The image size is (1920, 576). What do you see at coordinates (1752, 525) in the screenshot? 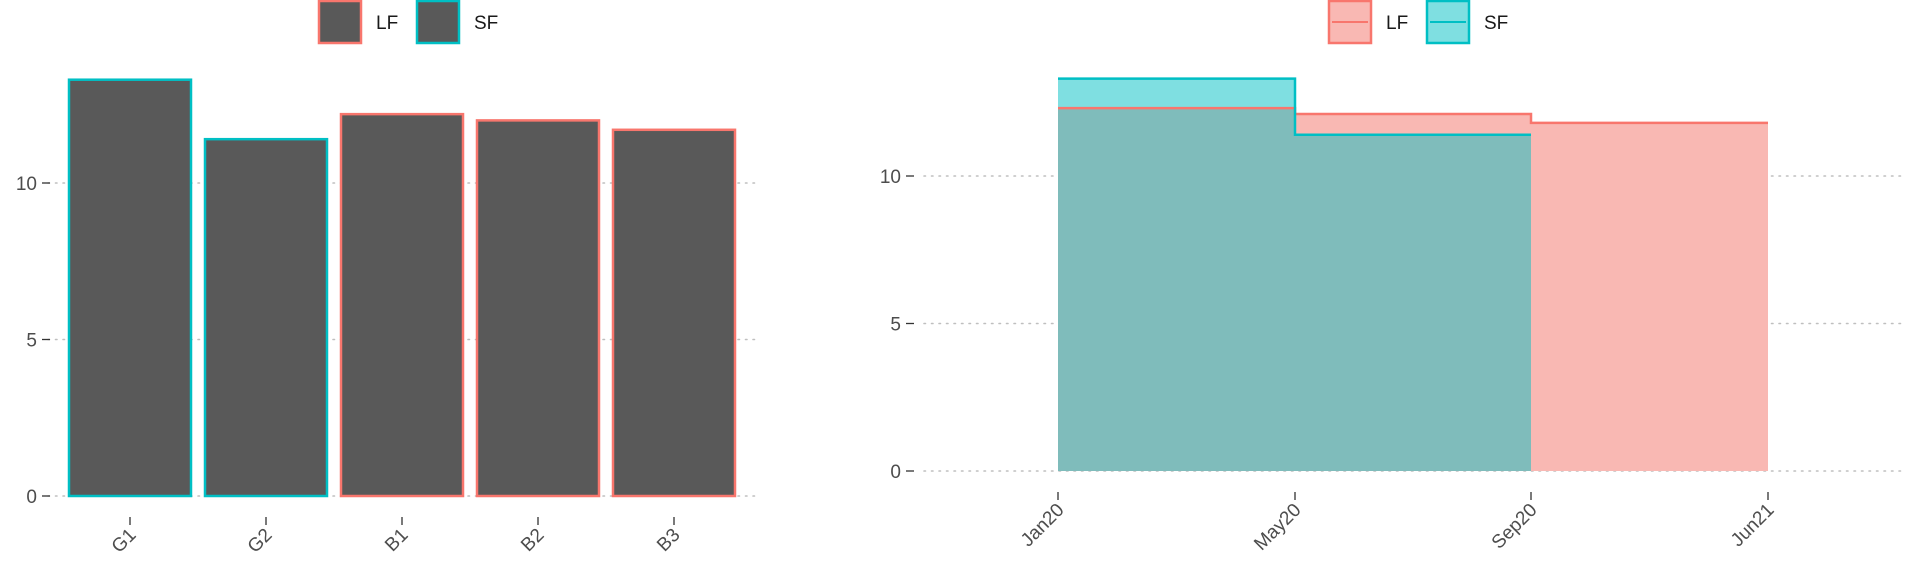
I see `x-tick-label: Jun21` at bounding box center [1752, 525].